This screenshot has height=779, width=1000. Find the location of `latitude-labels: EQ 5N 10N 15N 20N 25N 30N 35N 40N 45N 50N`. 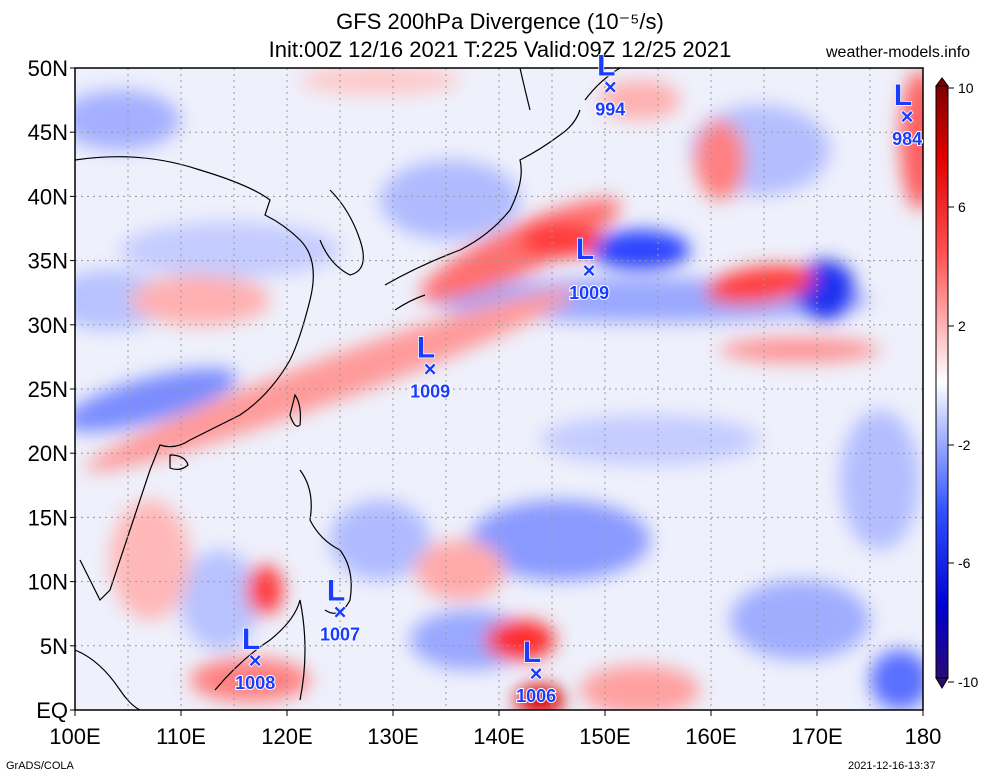

latitude-labels: EQ 5N 10N 15N 20N 25N 30N 35N 40N 45N 50N is located at coordinates (51, 389).